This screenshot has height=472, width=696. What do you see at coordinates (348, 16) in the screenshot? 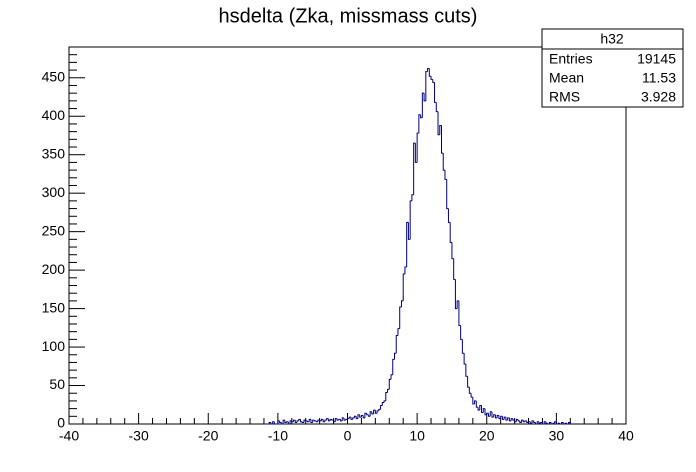
I see `chart-title: hsdelta (Zka, missmass cuts)` at bounding box center [348, 16].